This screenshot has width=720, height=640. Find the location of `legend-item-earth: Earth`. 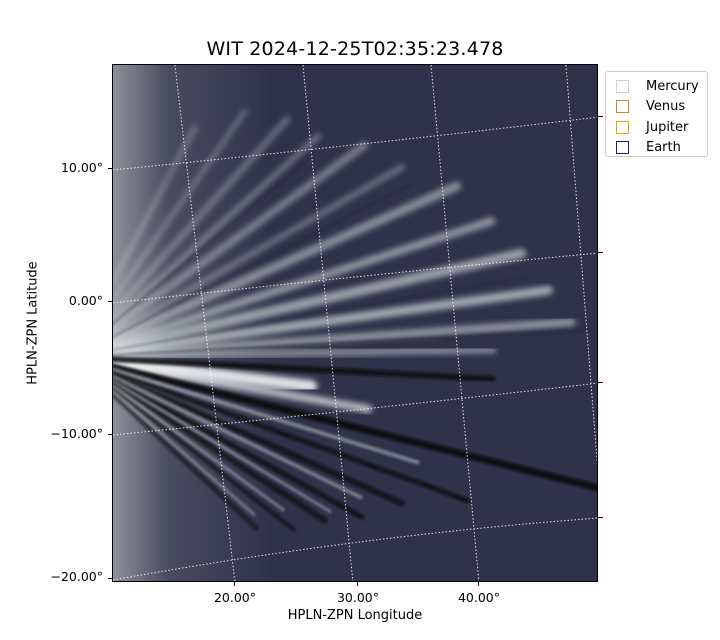

legend-item-earth: Earth is located at coordinates (661, 148).